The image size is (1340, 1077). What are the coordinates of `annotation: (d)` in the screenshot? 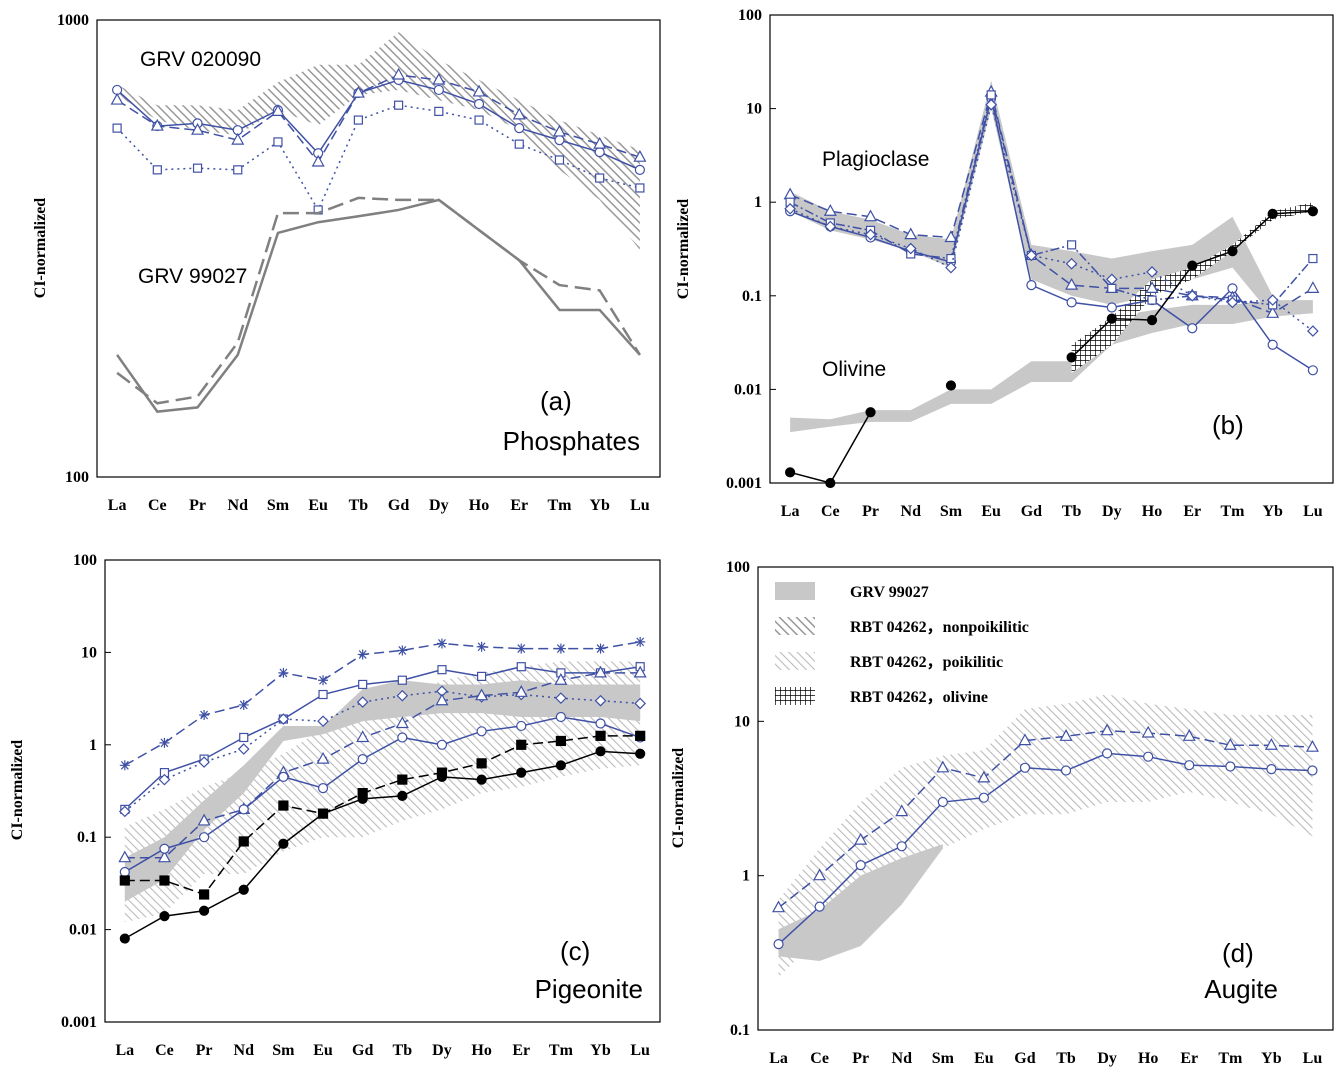 It's located at (1238, 953).